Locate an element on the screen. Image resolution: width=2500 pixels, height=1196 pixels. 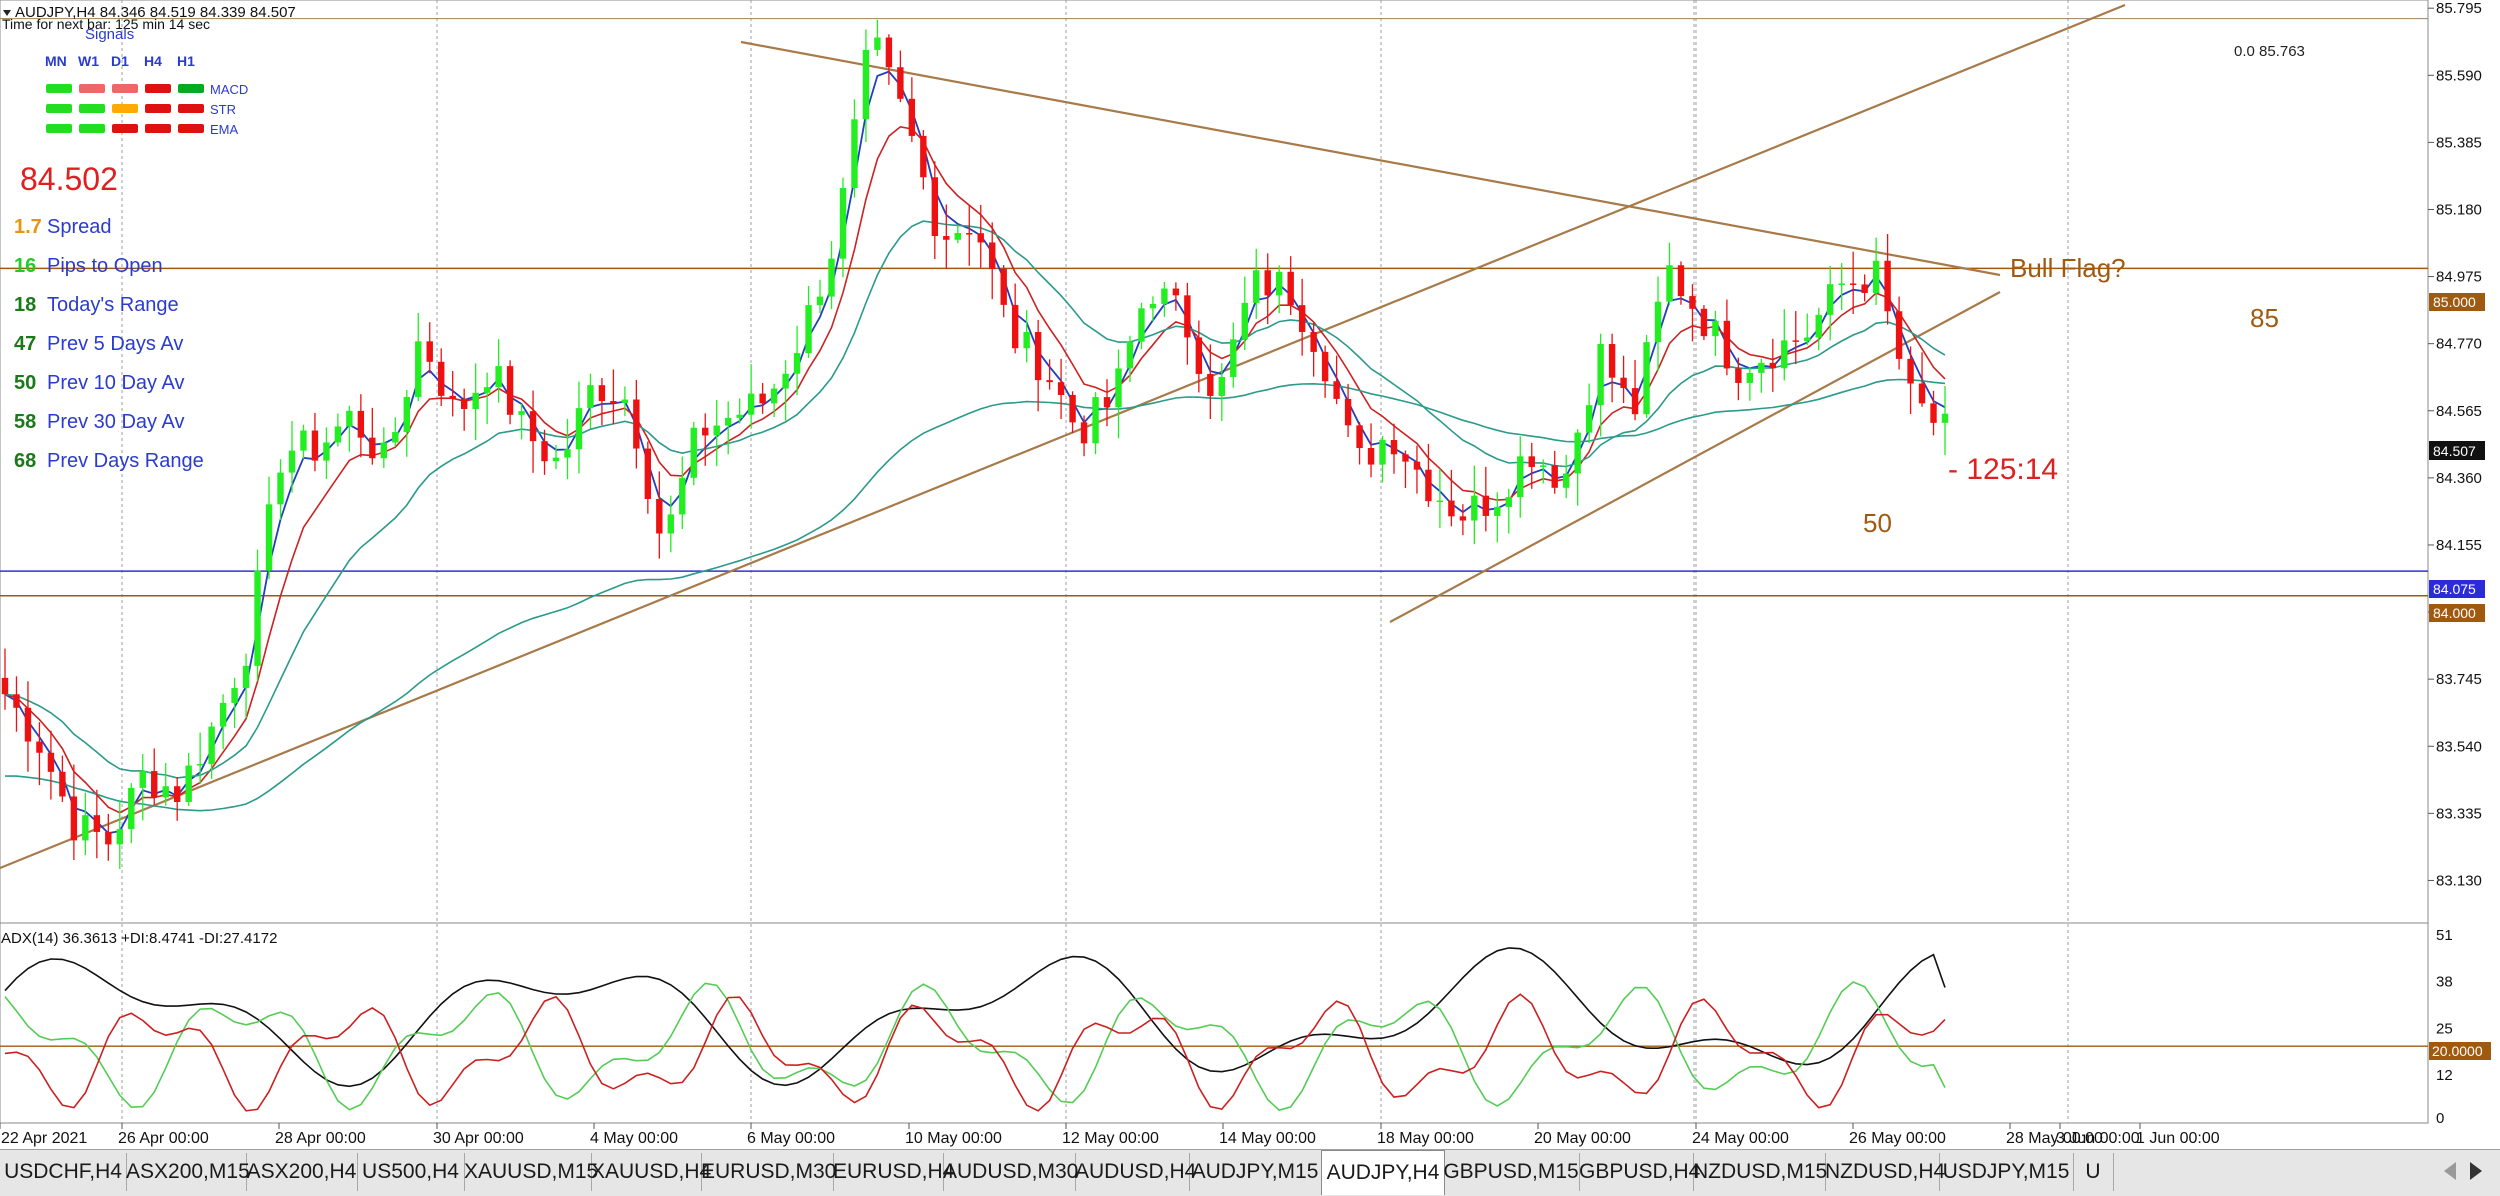
info-value: 1.7 is located at coordinates (28, 227).